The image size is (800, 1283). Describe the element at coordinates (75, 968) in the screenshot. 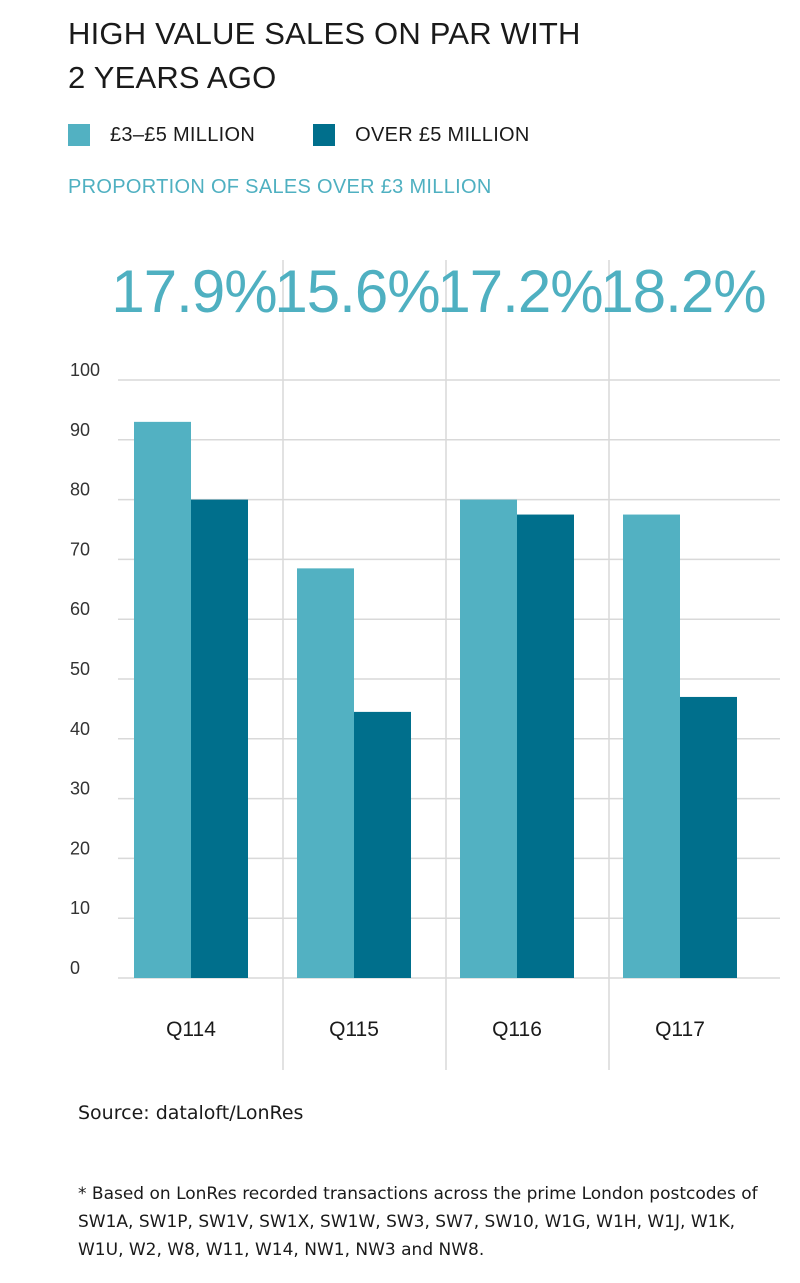

I see `y-tick-label-0: 0` at that location.